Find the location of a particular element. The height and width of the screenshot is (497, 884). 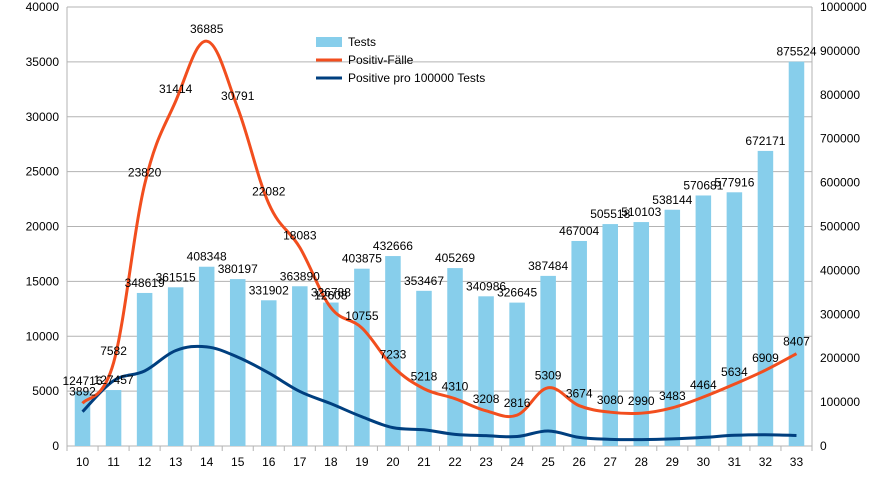

bar-data-label: 432666 is located at coordinates (393, 246).